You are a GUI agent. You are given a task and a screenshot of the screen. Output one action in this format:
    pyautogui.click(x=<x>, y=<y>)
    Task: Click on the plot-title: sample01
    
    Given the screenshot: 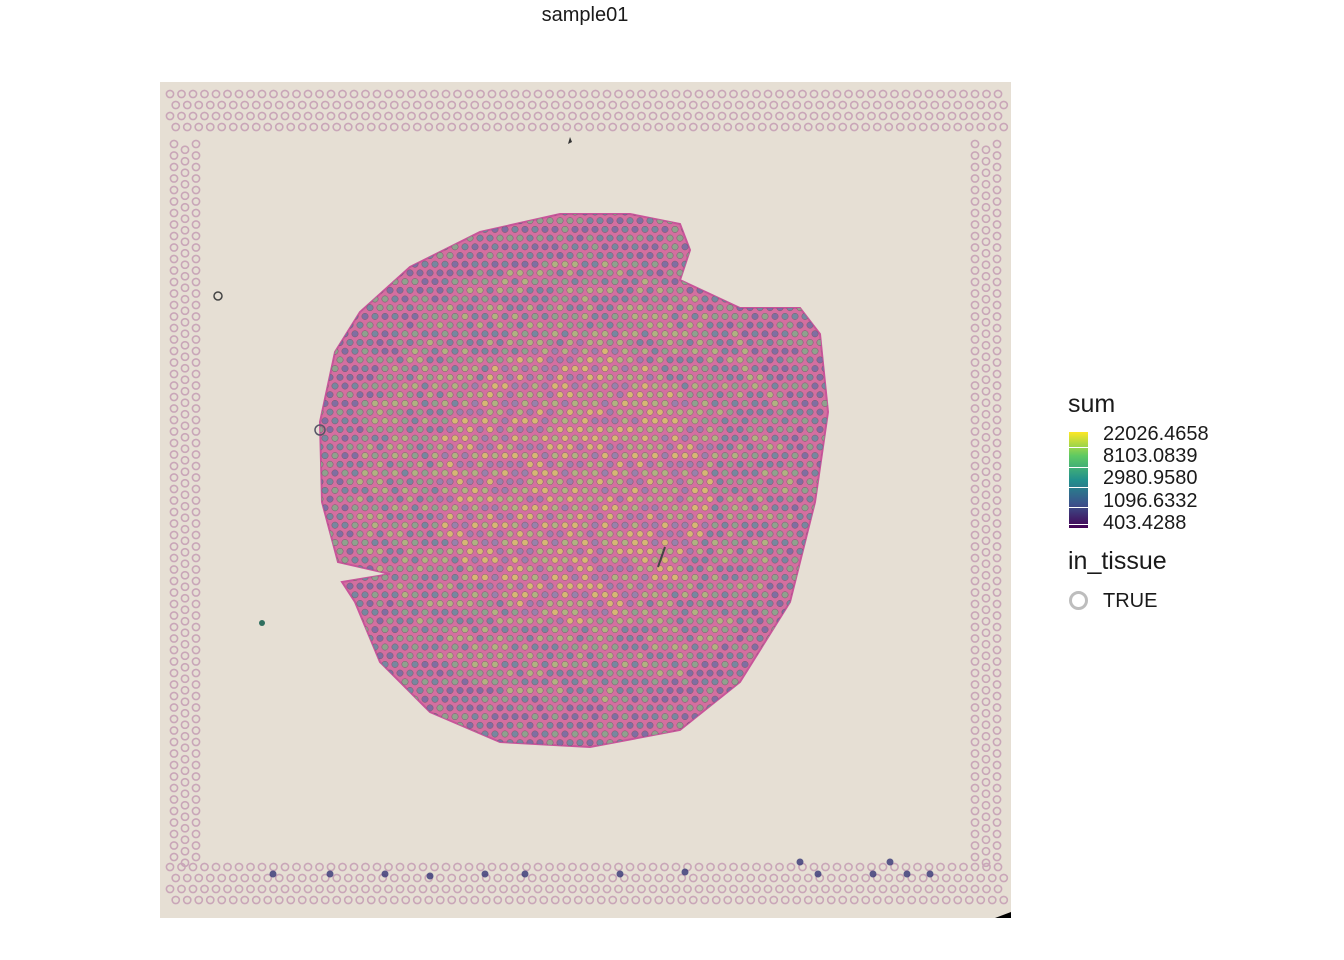 What is the action you would take?
    pyautogui.click(x=585, y=15)
    